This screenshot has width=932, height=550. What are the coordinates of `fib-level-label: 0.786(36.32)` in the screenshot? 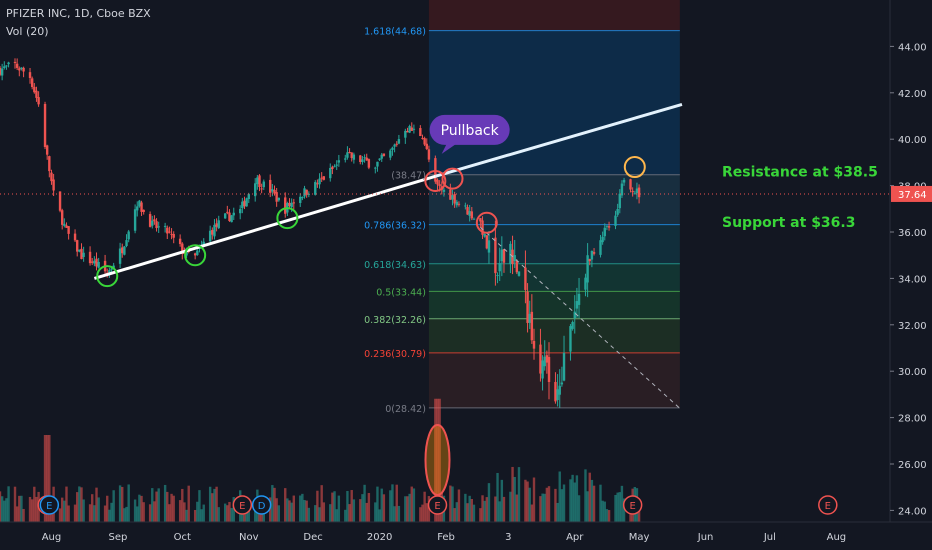 It's located at (395, 226).